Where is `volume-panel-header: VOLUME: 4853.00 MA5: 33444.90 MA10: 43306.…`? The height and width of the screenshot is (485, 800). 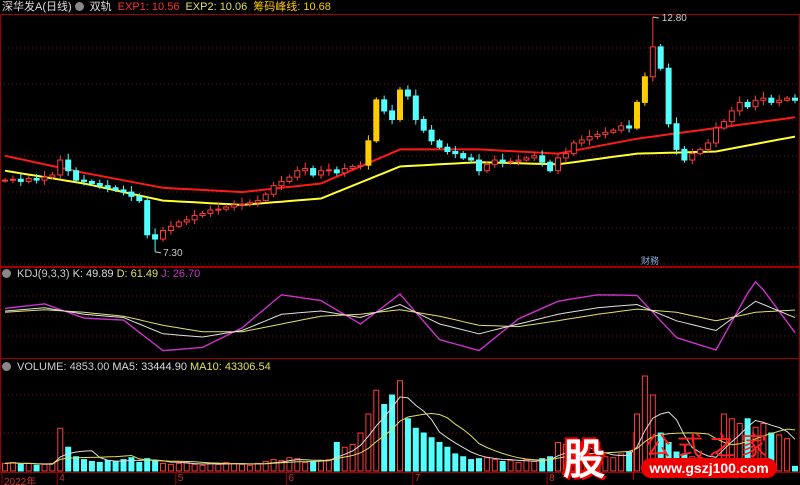 volume-panel-header: VOLUME: 4853.00 MA5: 33444.90 MA10: 43306.… is located at coordinates (139, 367).